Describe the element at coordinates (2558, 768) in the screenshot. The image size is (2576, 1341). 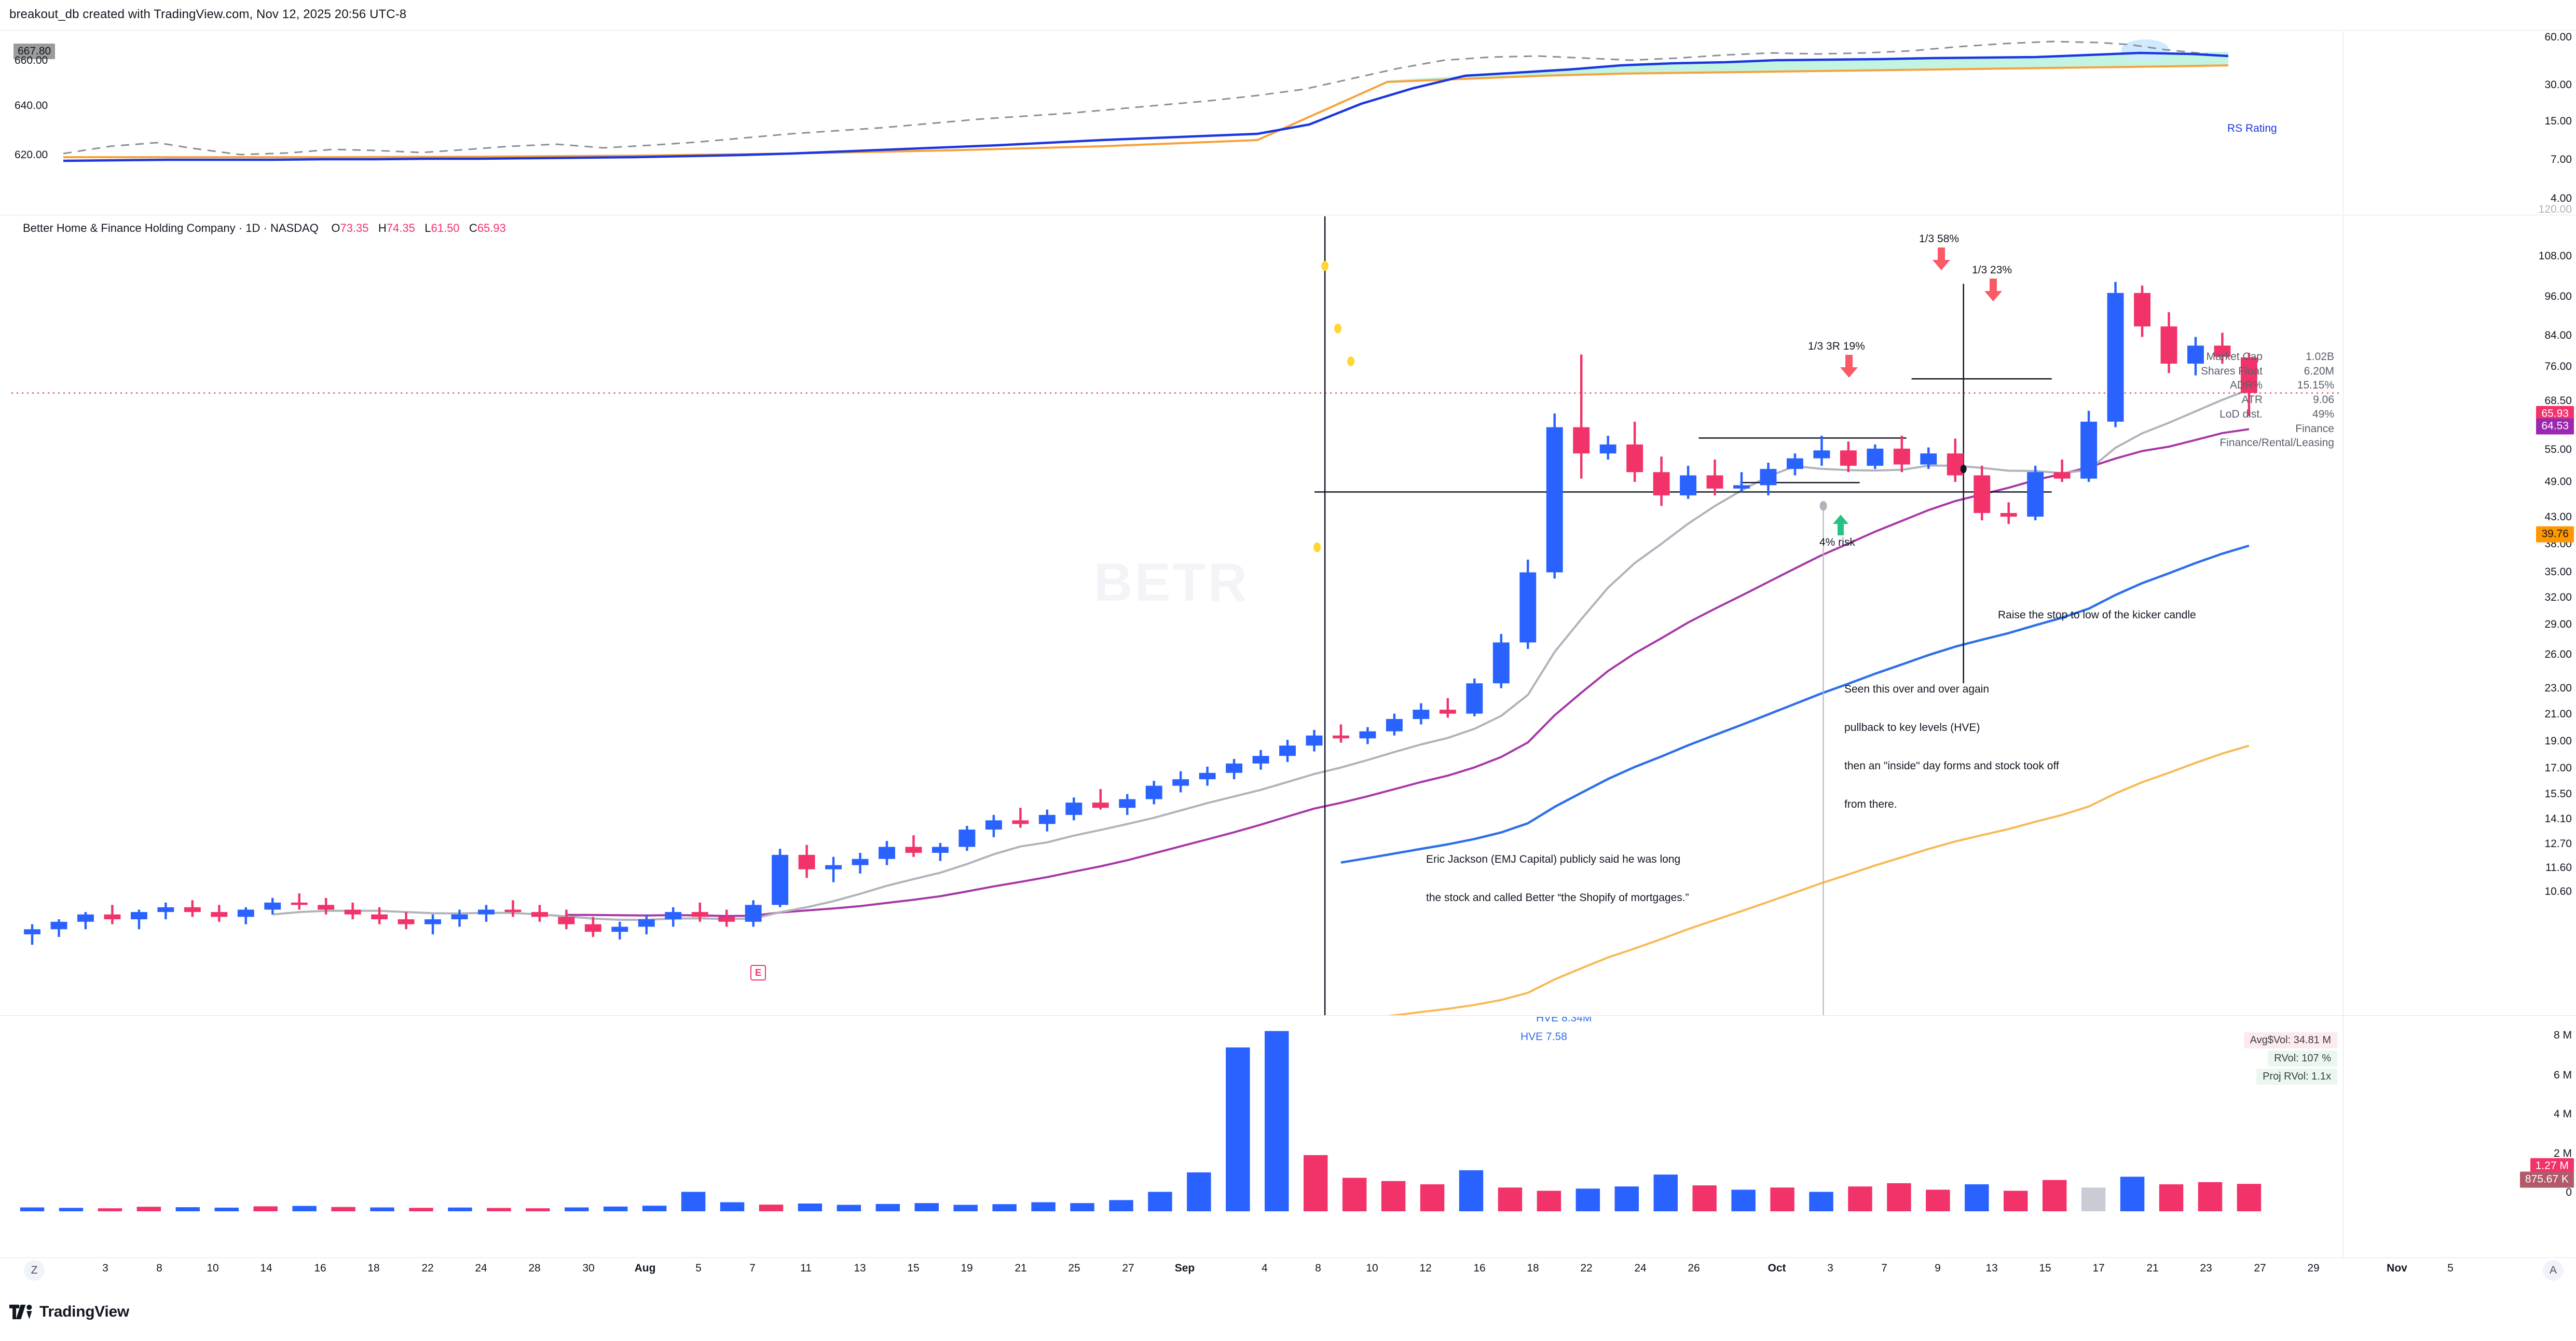
I see `price-tick-17: 17.00` at that location.